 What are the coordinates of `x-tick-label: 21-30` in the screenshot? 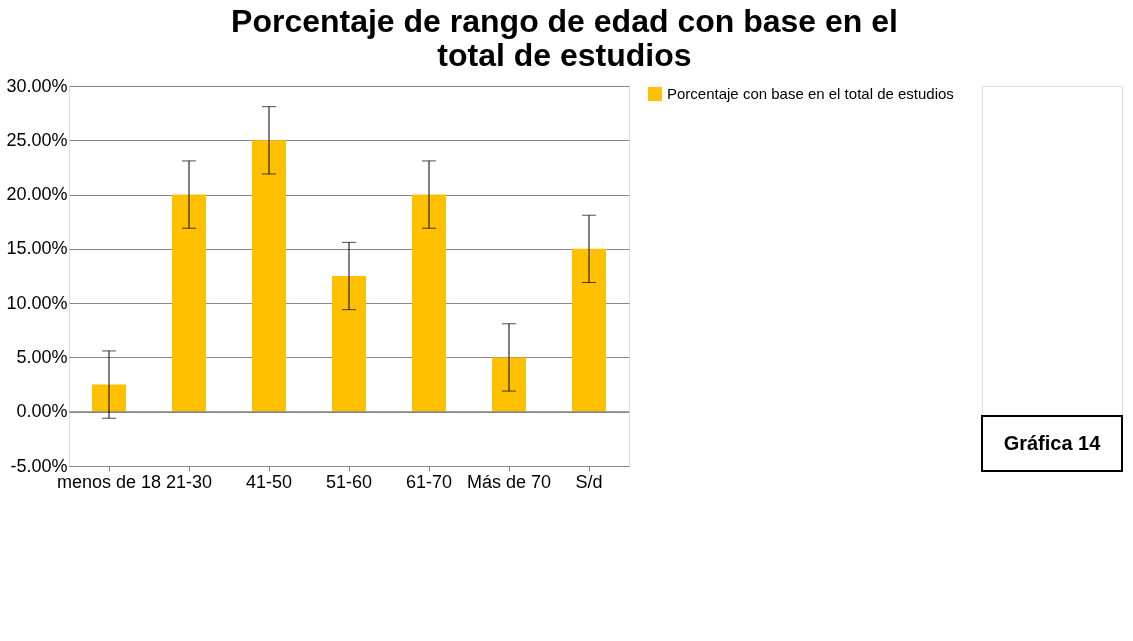 It's located at (189, 481).